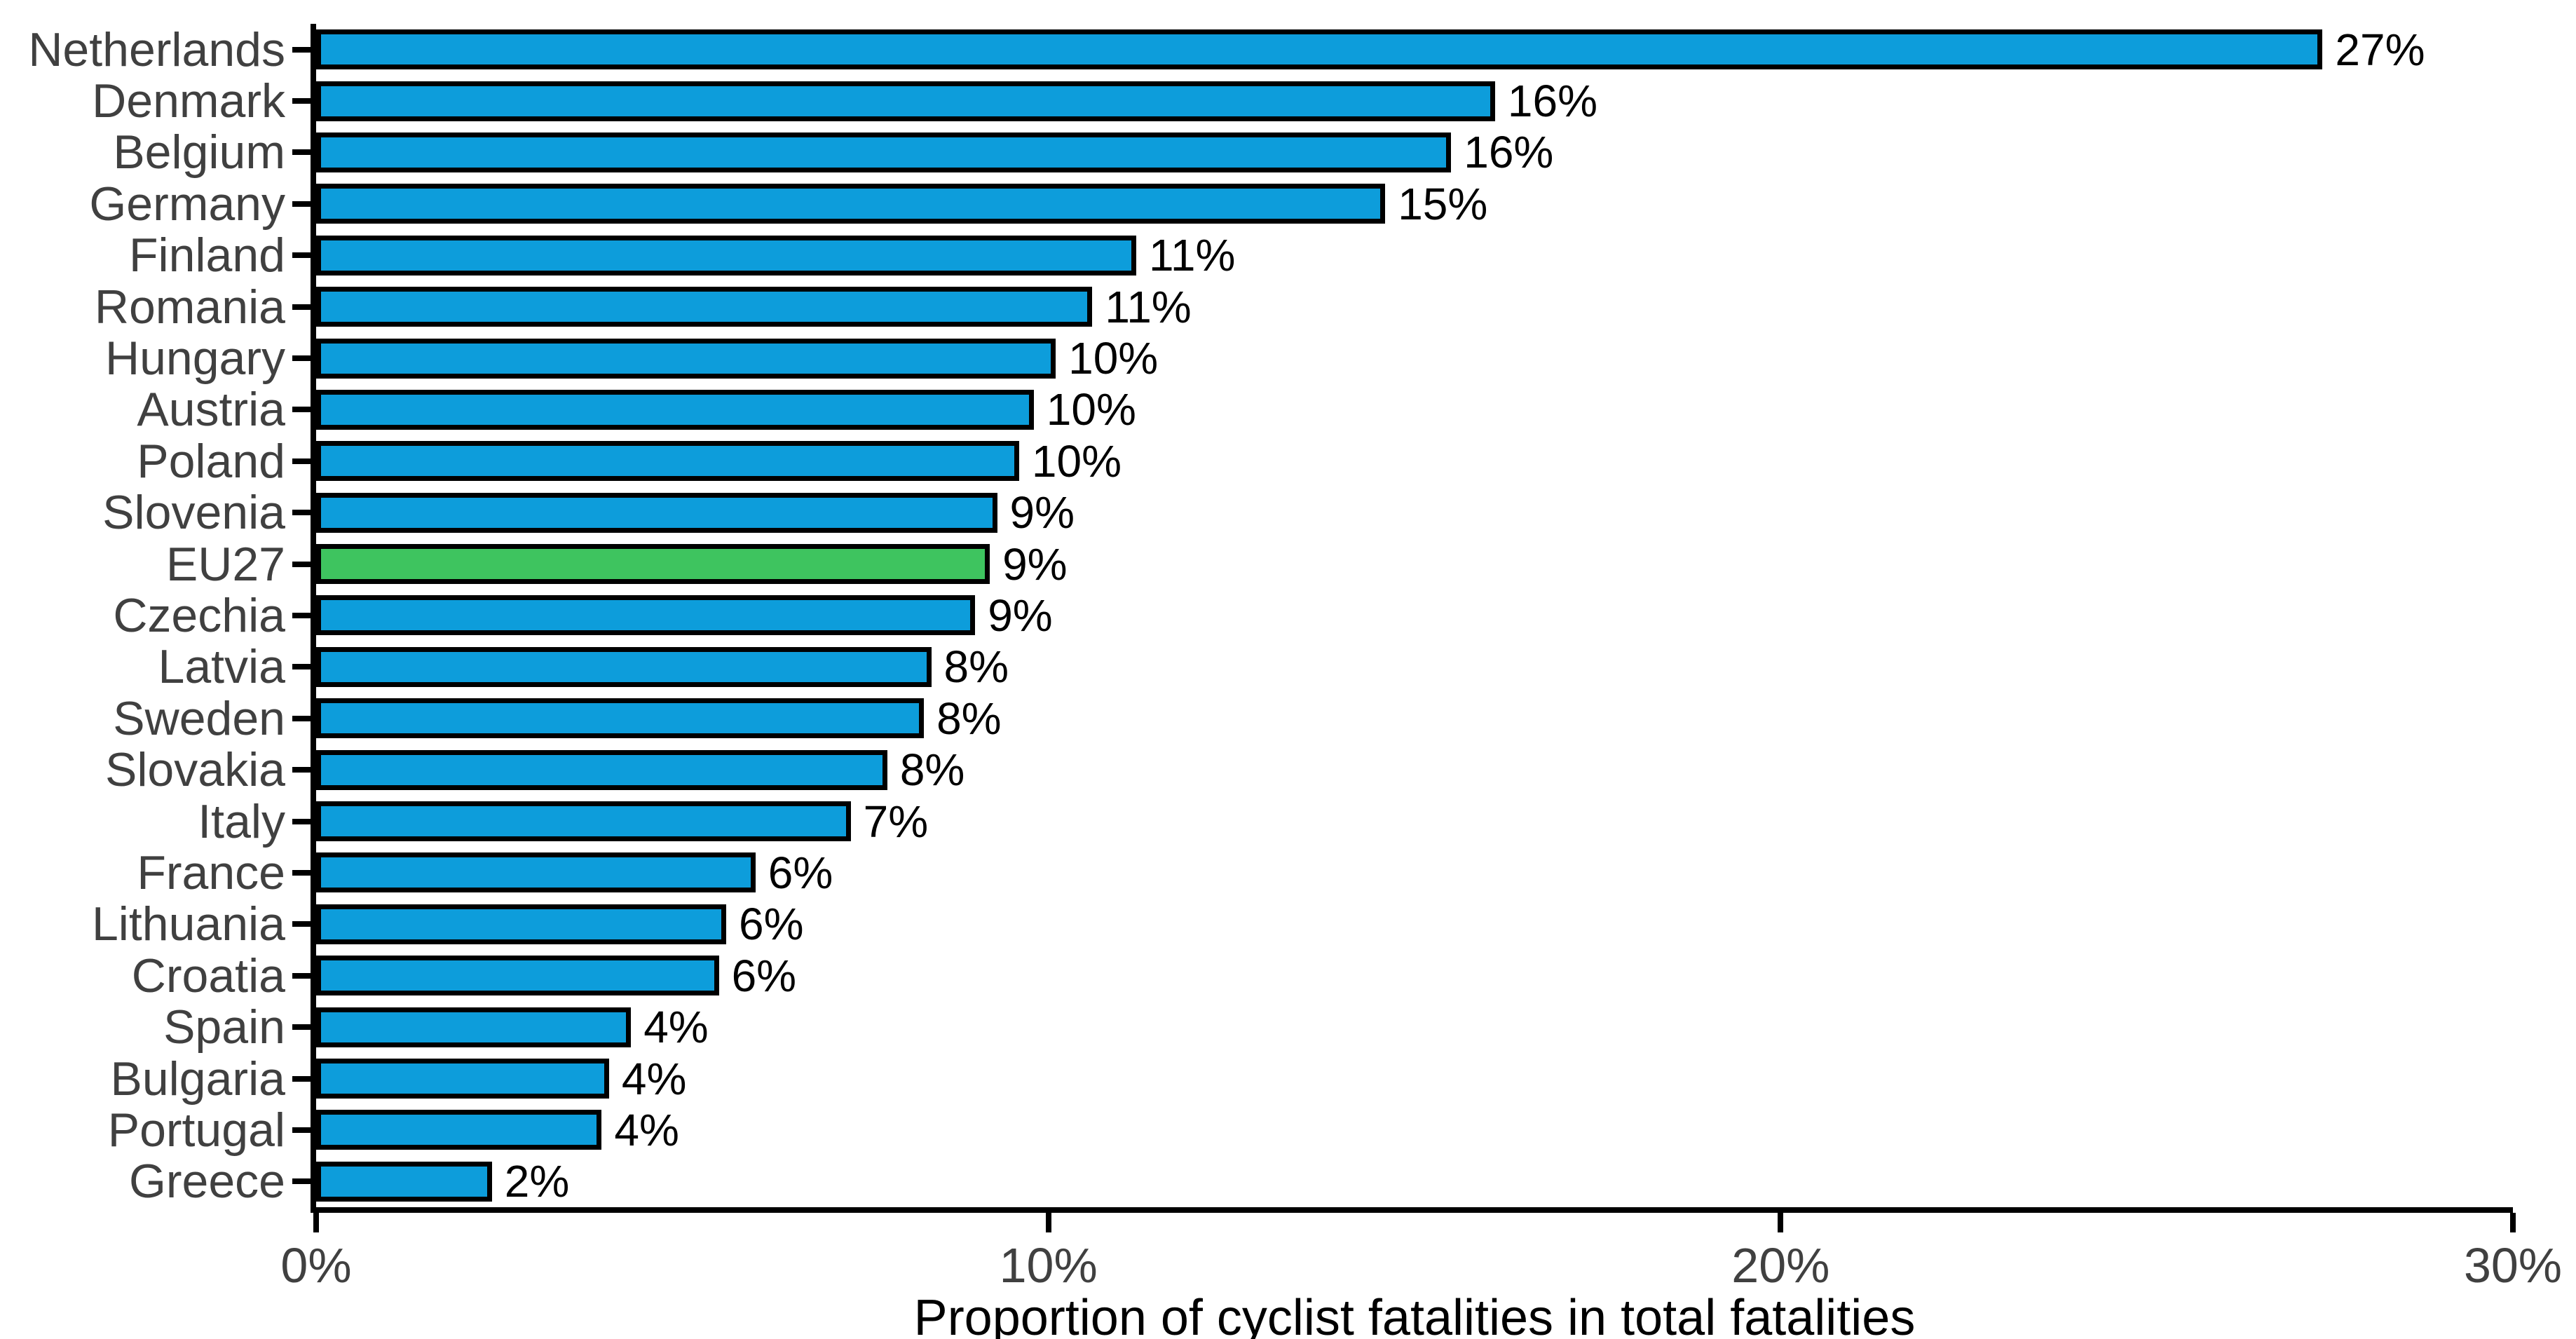 Image resolution: width=2576 pixels, height=1339 pixels. What do you see at coordinates (1313, 719) in the screenshot?
I see `bar-row: Sweden 8%` at bounding box center [1313, 719].